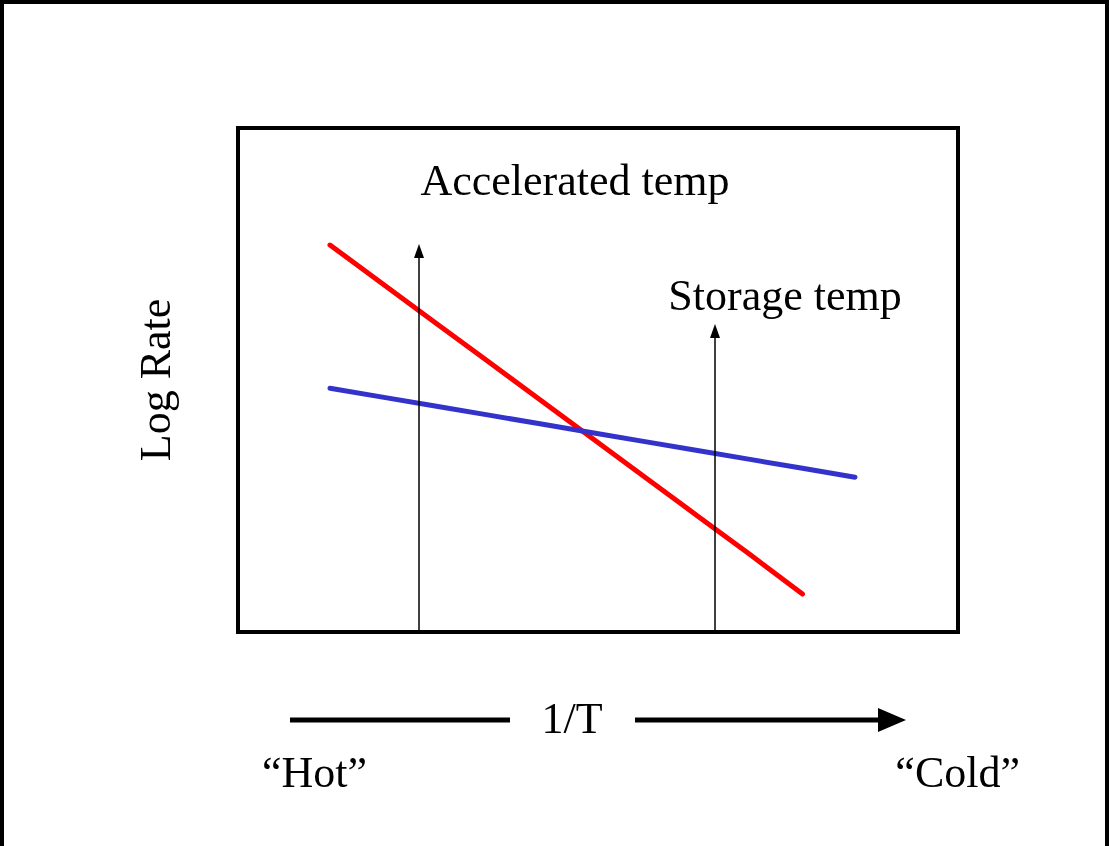 This screenshot has height=846, width=1109. I want to click on text: “Hot”, so click(315, 772).